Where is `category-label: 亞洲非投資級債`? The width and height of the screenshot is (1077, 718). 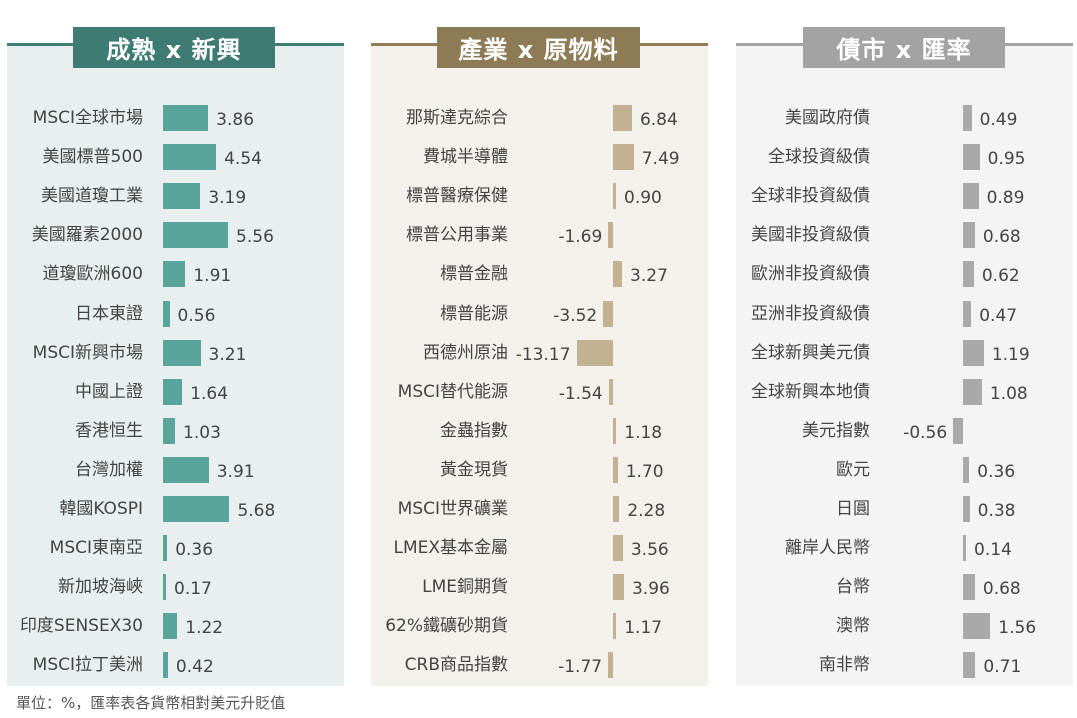 category-label: 亞洲非投資級債 is located at coordinates (810, 314).